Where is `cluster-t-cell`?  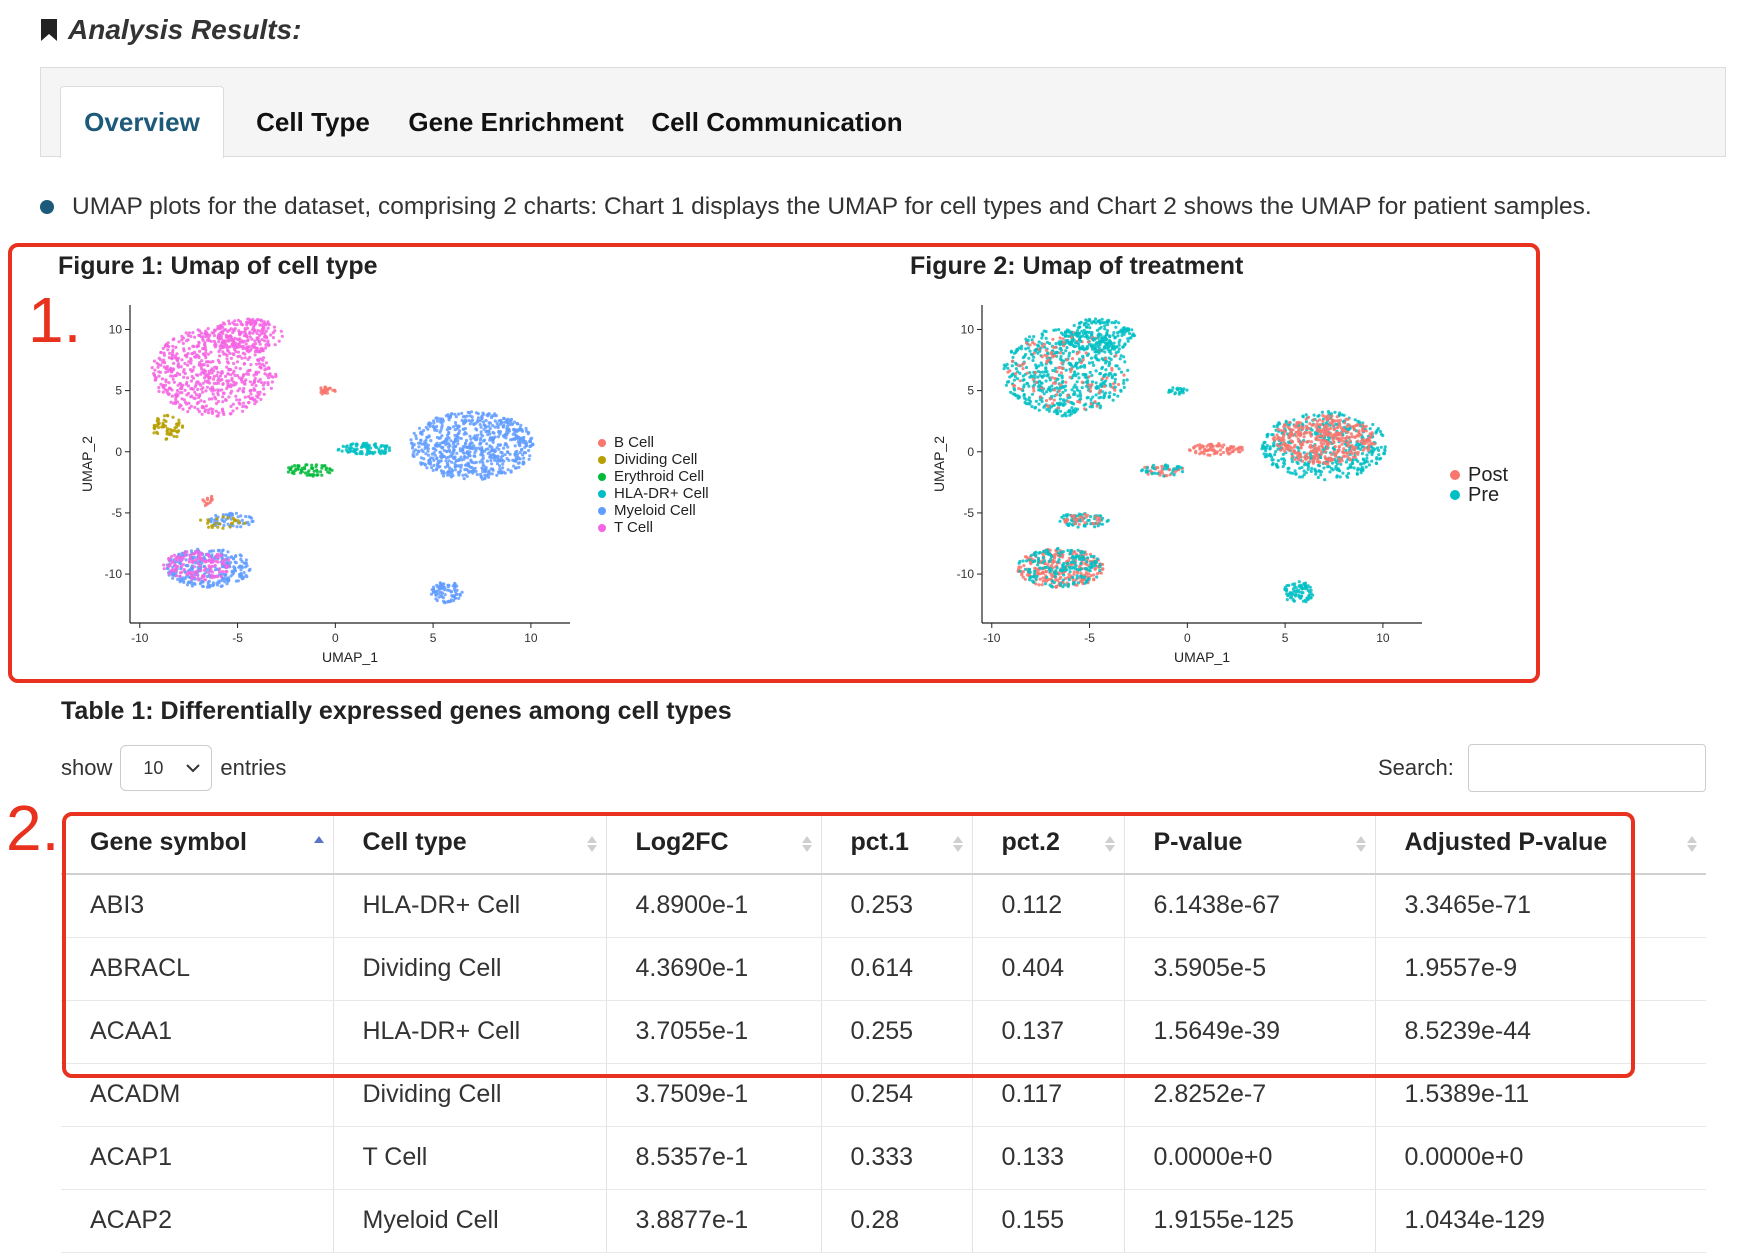 cluster-t-cell is located at coordinates (248, 335).